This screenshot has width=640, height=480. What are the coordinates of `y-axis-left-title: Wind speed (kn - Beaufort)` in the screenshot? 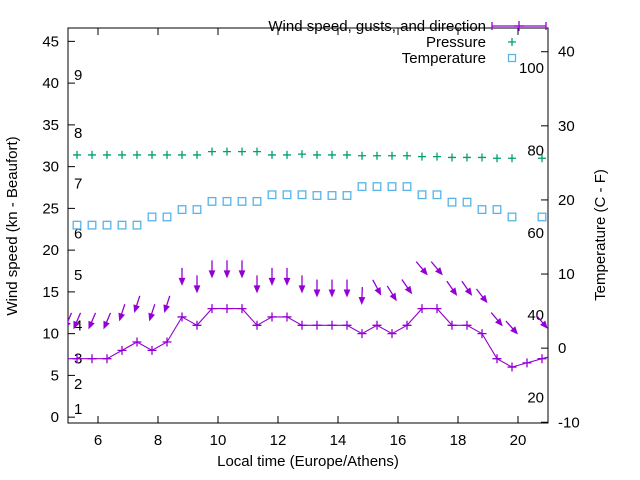 It's located at (12, 225).